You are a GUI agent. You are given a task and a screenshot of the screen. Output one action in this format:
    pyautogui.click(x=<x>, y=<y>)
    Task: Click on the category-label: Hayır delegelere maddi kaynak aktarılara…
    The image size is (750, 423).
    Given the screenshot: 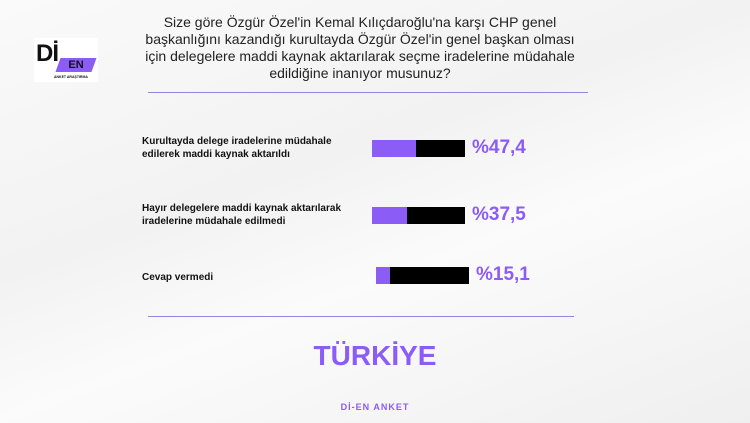 What is the action you would take?
    pyautogui.click(x=242, y=215)
    